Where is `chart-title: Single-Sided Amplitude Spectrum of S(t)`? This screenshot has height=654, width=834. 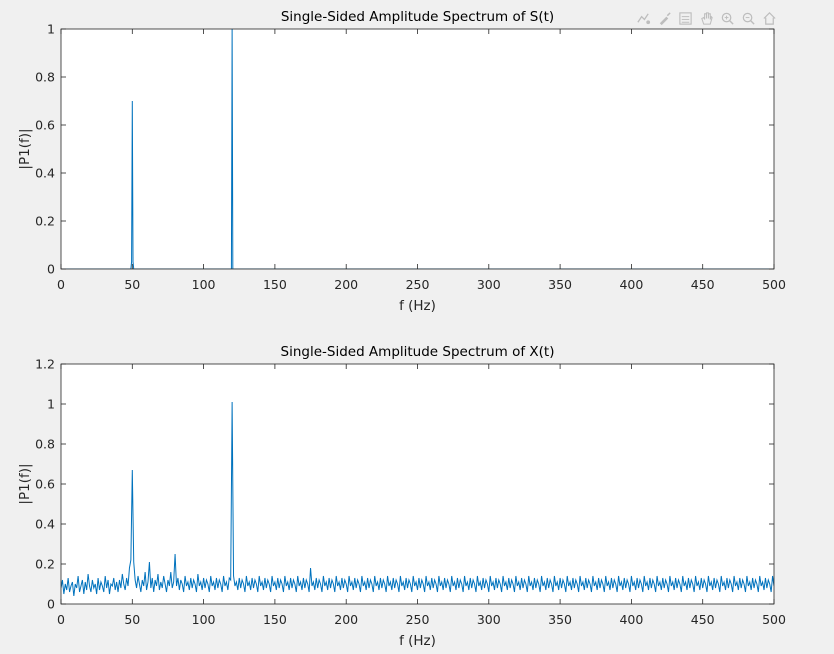
chart-title: Single-Sided Amplitude Spectrum of S(t) is located at coordinates (417, 17).